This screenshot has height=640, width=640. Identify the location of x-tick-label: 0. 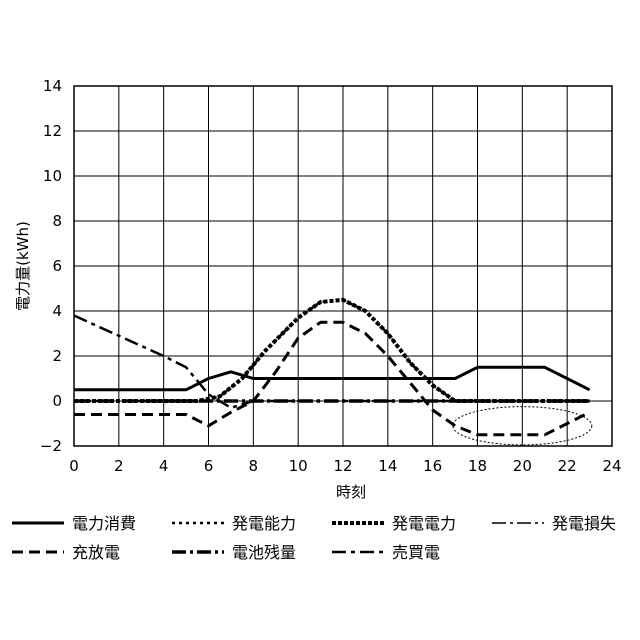
(74, 466).